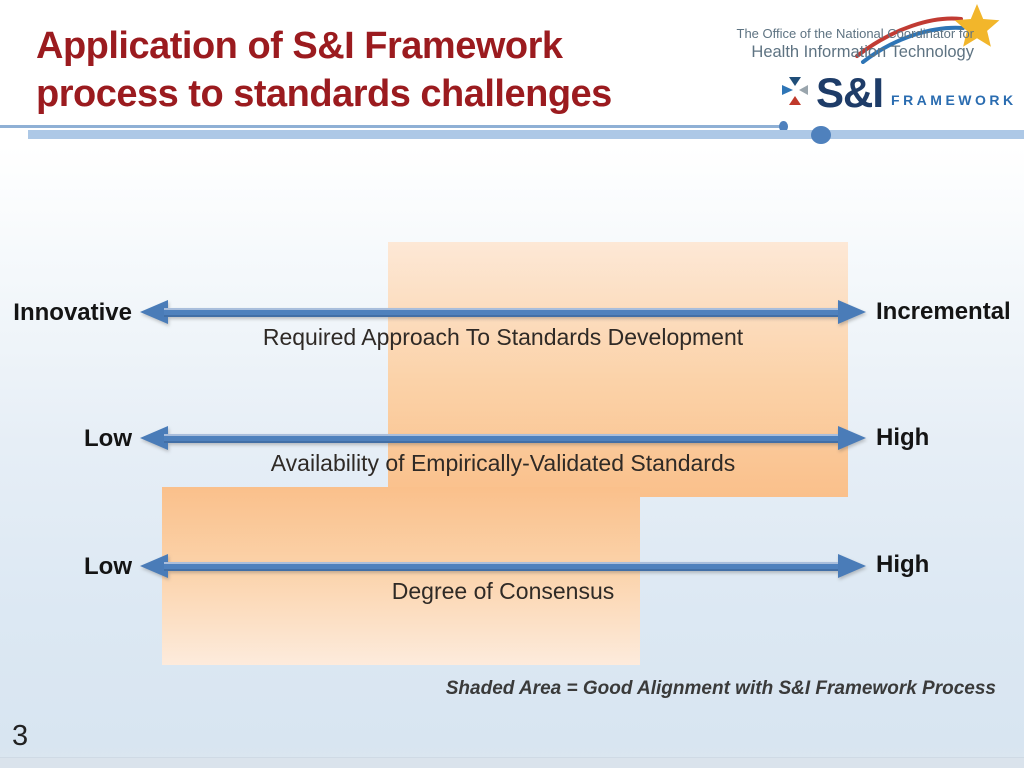 This screenshot has height=768, width=1024. I want to click on shaded-area-upper, so click(618, 369).